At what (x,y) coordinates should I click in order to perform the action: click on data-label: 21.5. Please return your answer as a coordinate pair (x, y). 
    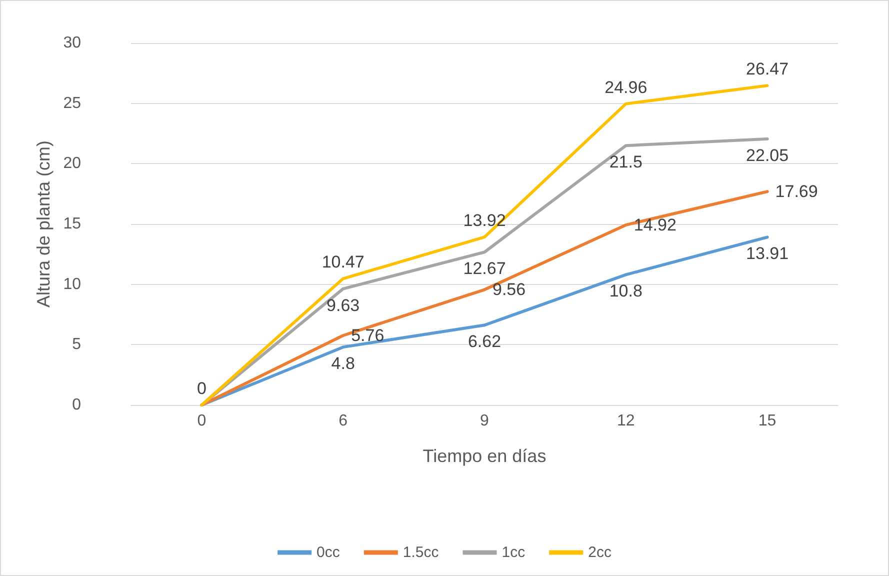
    Looking at the image, I should click on (625, 162).